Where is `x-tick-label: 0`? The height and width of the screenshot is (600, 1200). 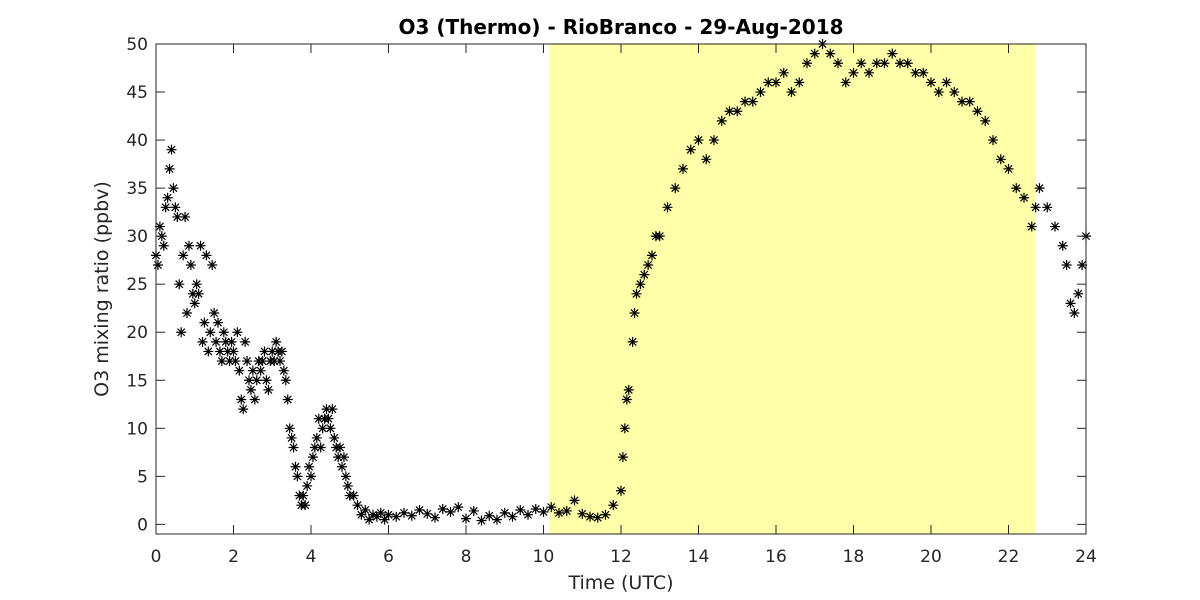 x-tick-label: 0 is located at coordinates (156, 557).